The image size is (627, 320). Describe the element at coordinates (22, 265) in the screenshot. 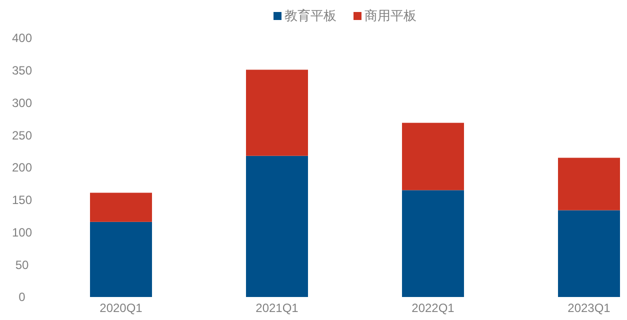

I see `y-tick-label: 50` at that location.